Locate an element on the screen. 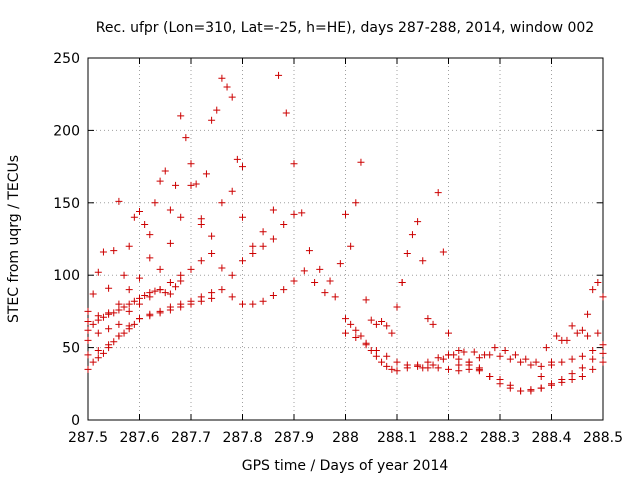  y-tick-label: 200 is located at coordinates (66, 131).